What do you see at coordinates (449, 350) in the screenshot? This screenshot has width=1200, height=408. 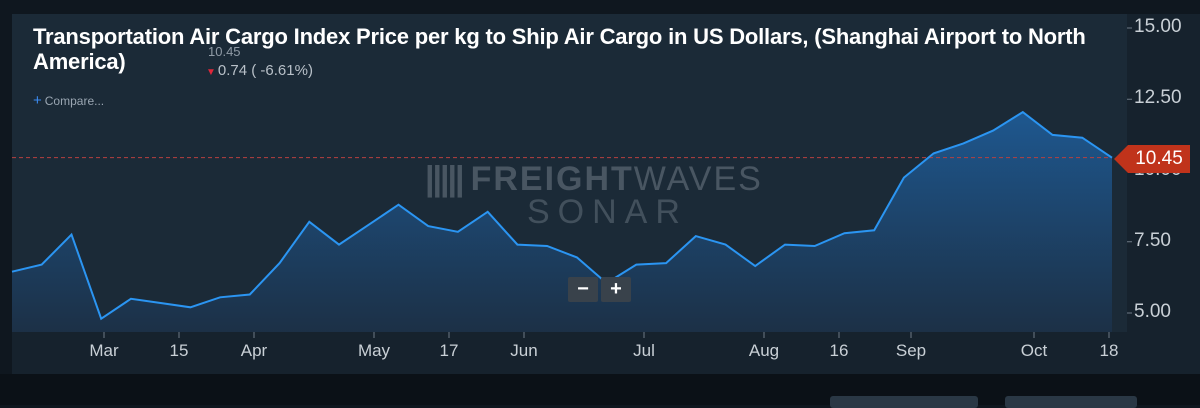 I see `x-tick-label: 17` at bounding box center [449, 350].